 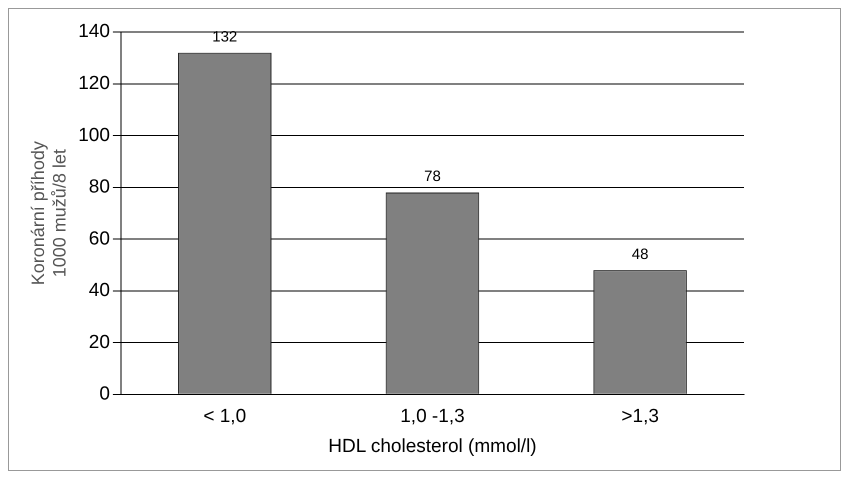 I want to click on y-tick-label: 20, so click(x=99, y=342).